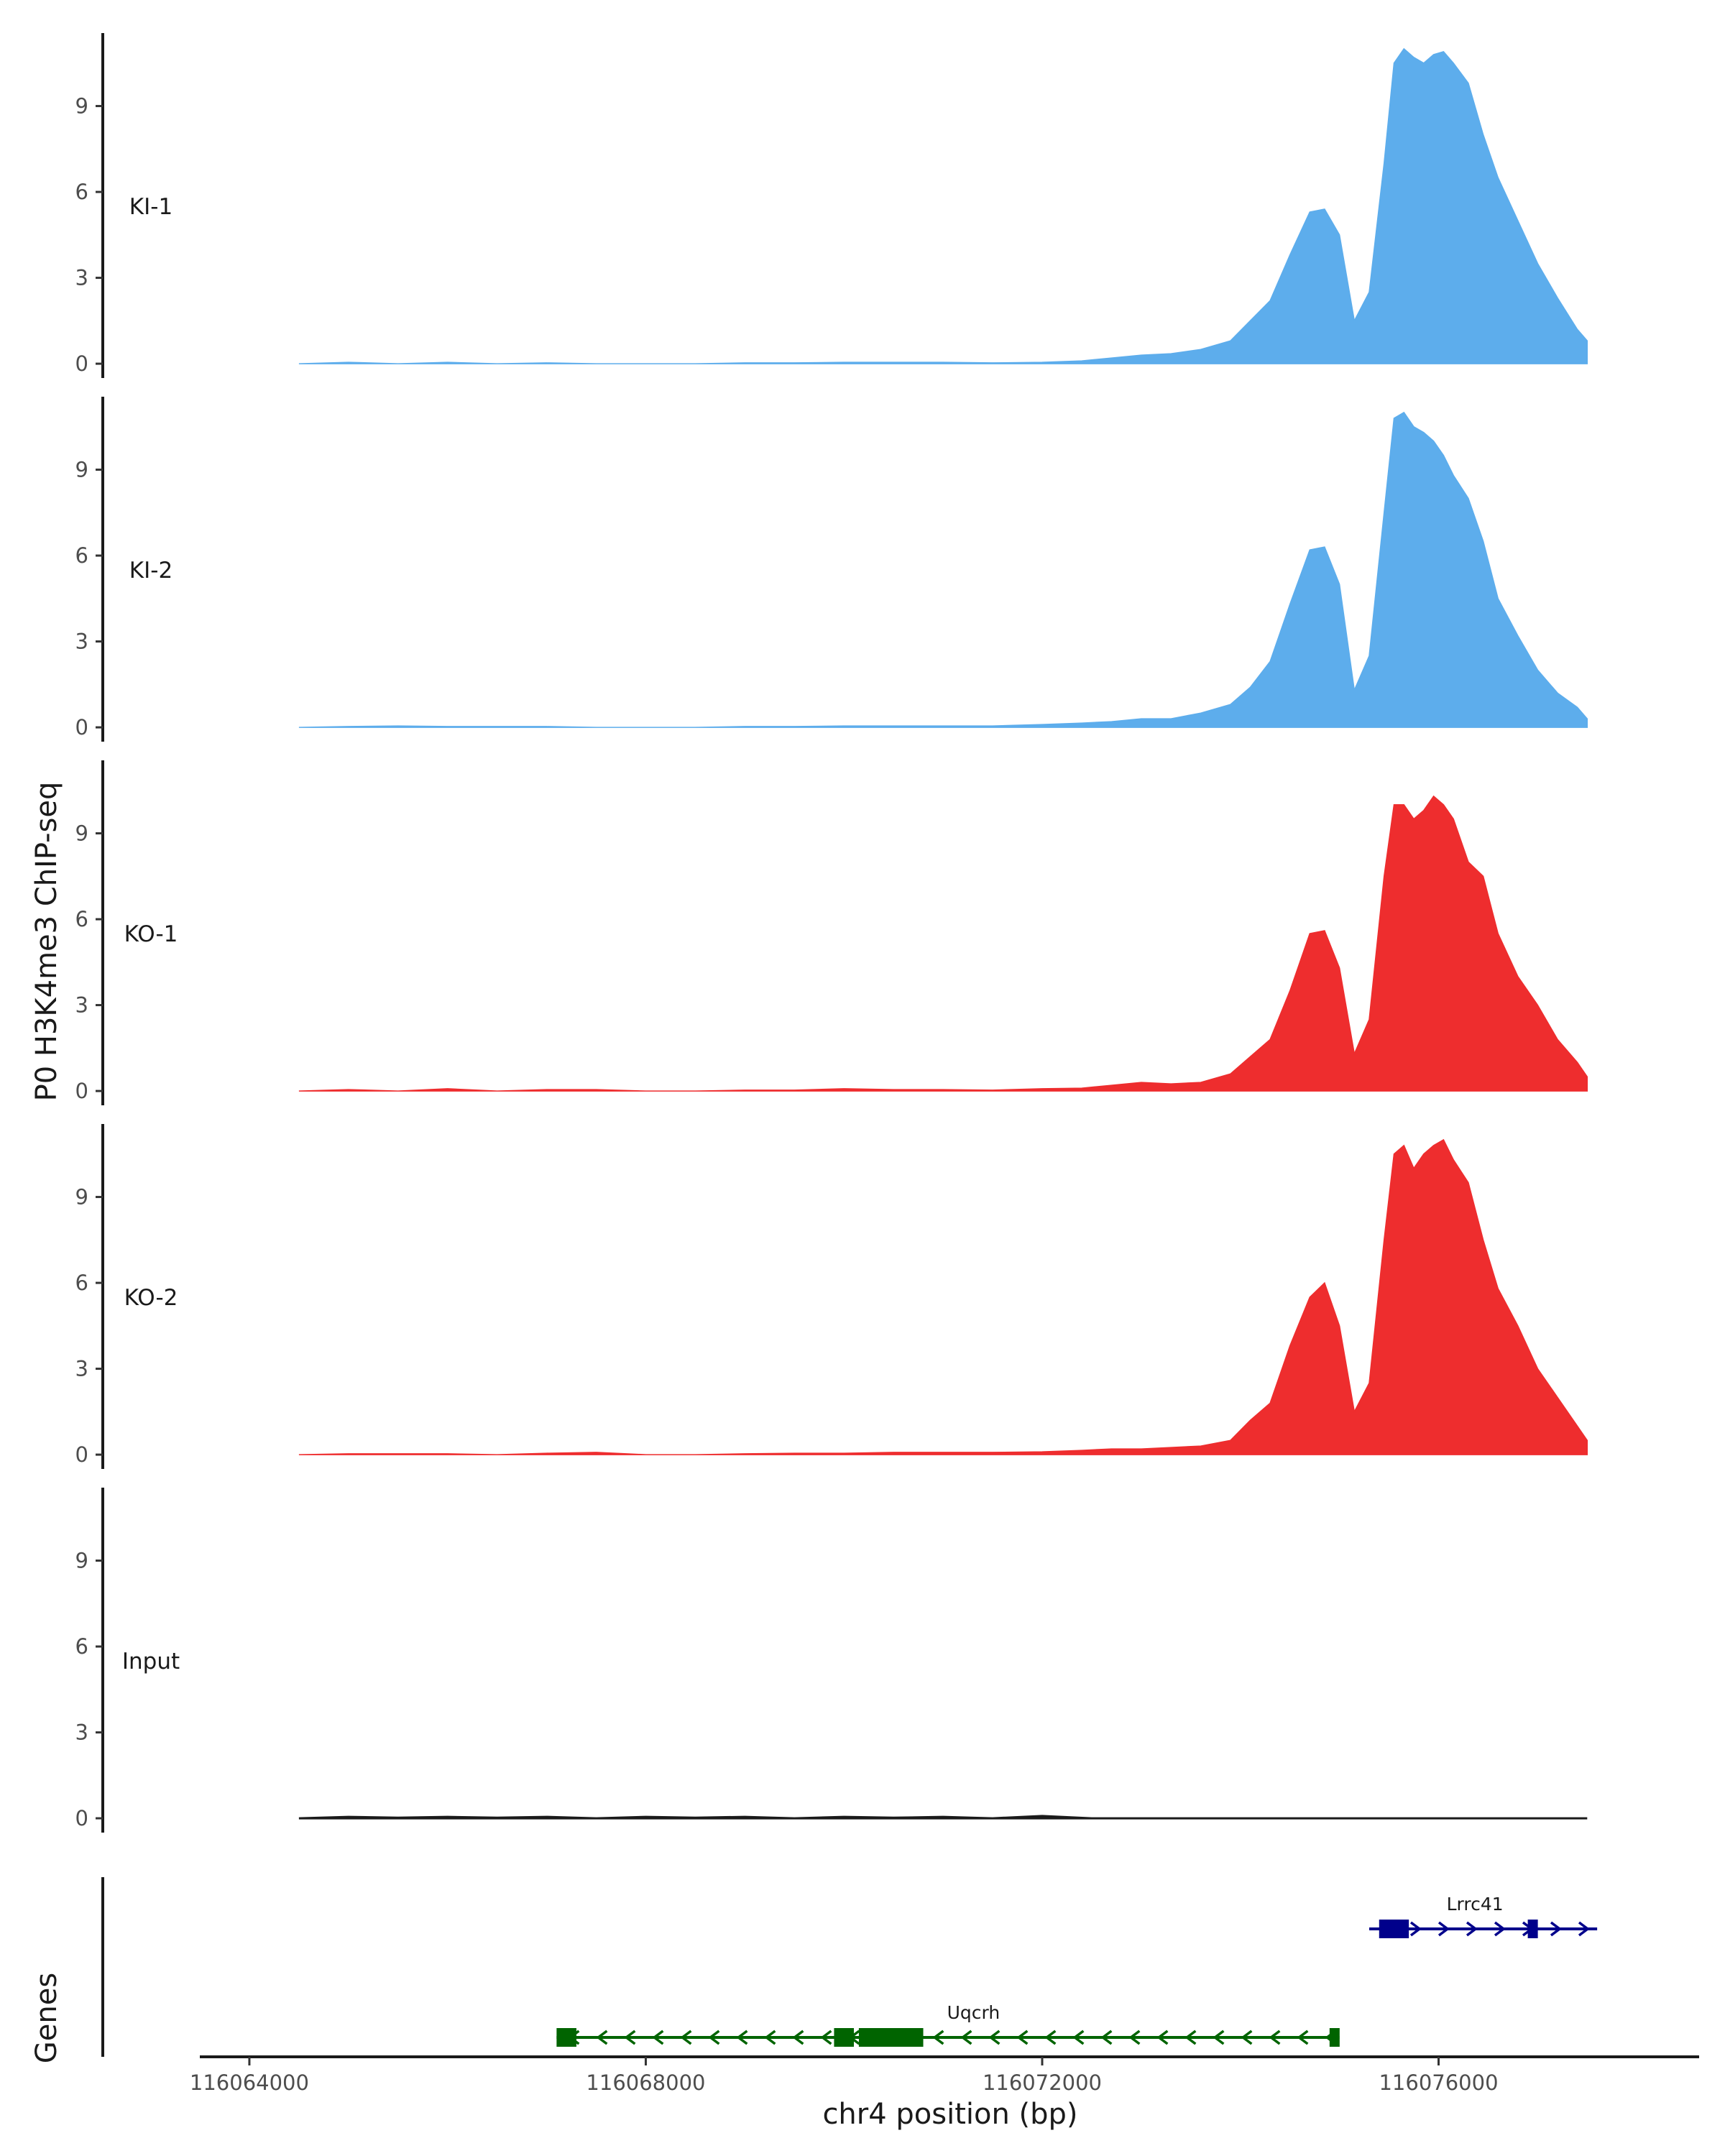 The image size is (1725, 2156). I want to click on x-tick-label: 116072000, so click(1042, 2082).